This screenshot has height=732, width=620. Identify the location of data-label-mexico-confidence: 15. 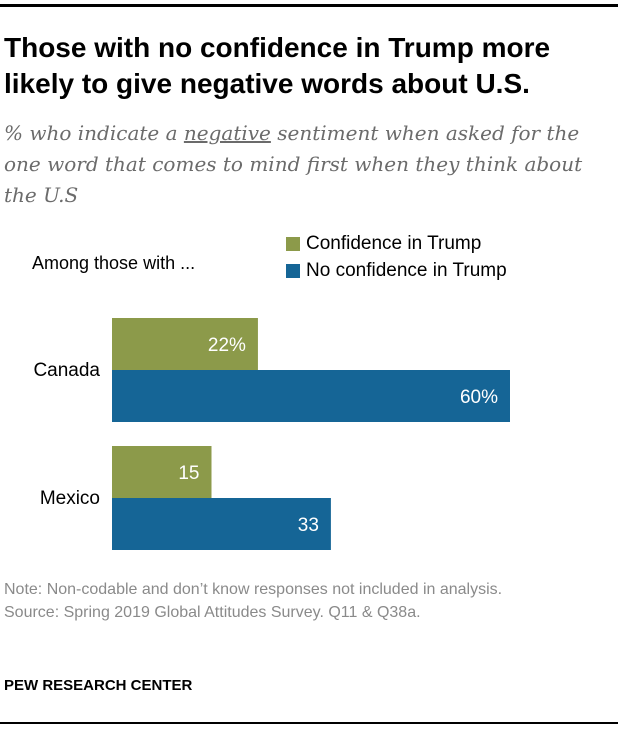
(188, 473).